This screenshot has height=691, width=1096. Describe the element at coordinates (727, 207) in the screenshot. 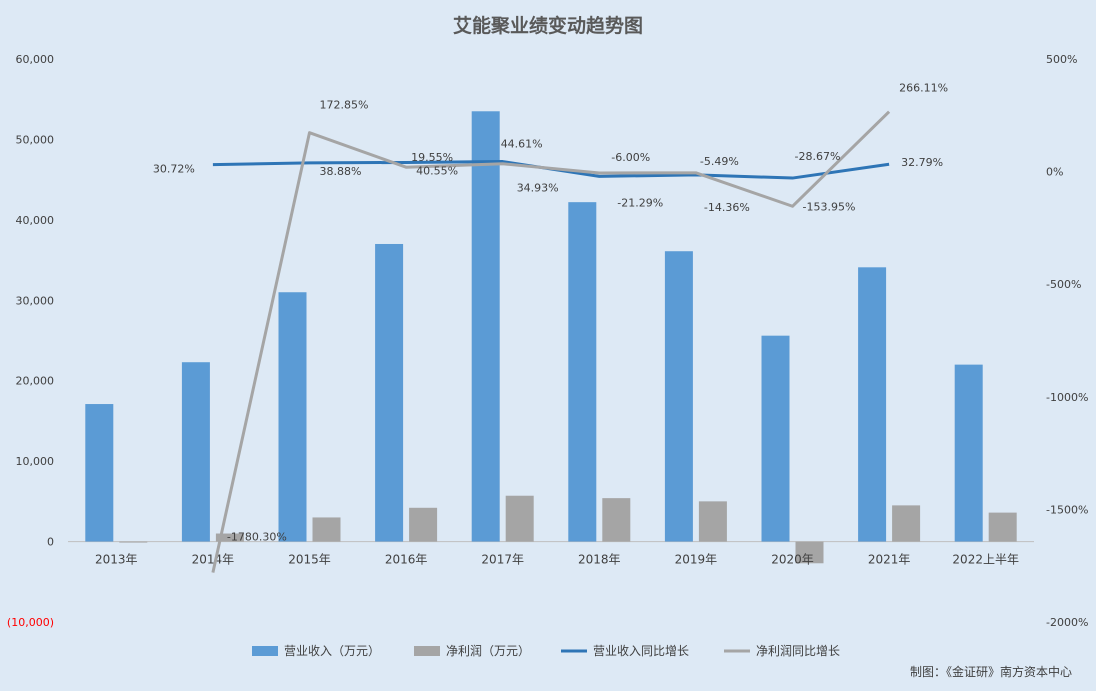

I see `data-label: -14.36%` at that location.